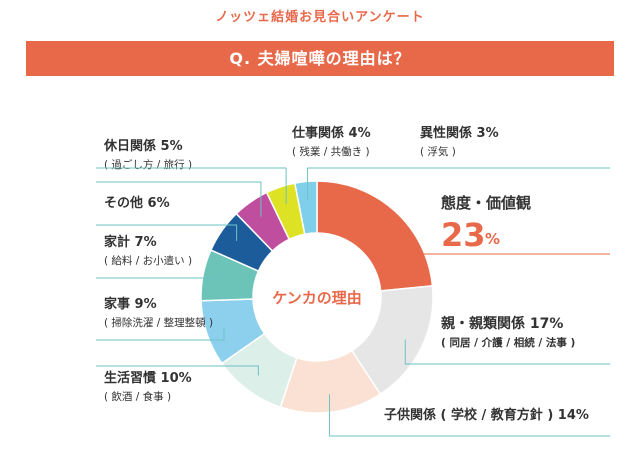 Image resolution: width=640 pixels, height=453 pixels. I want to click on survey-title: ノッツェ結婚お見合いアンケート, so click(320, 17).